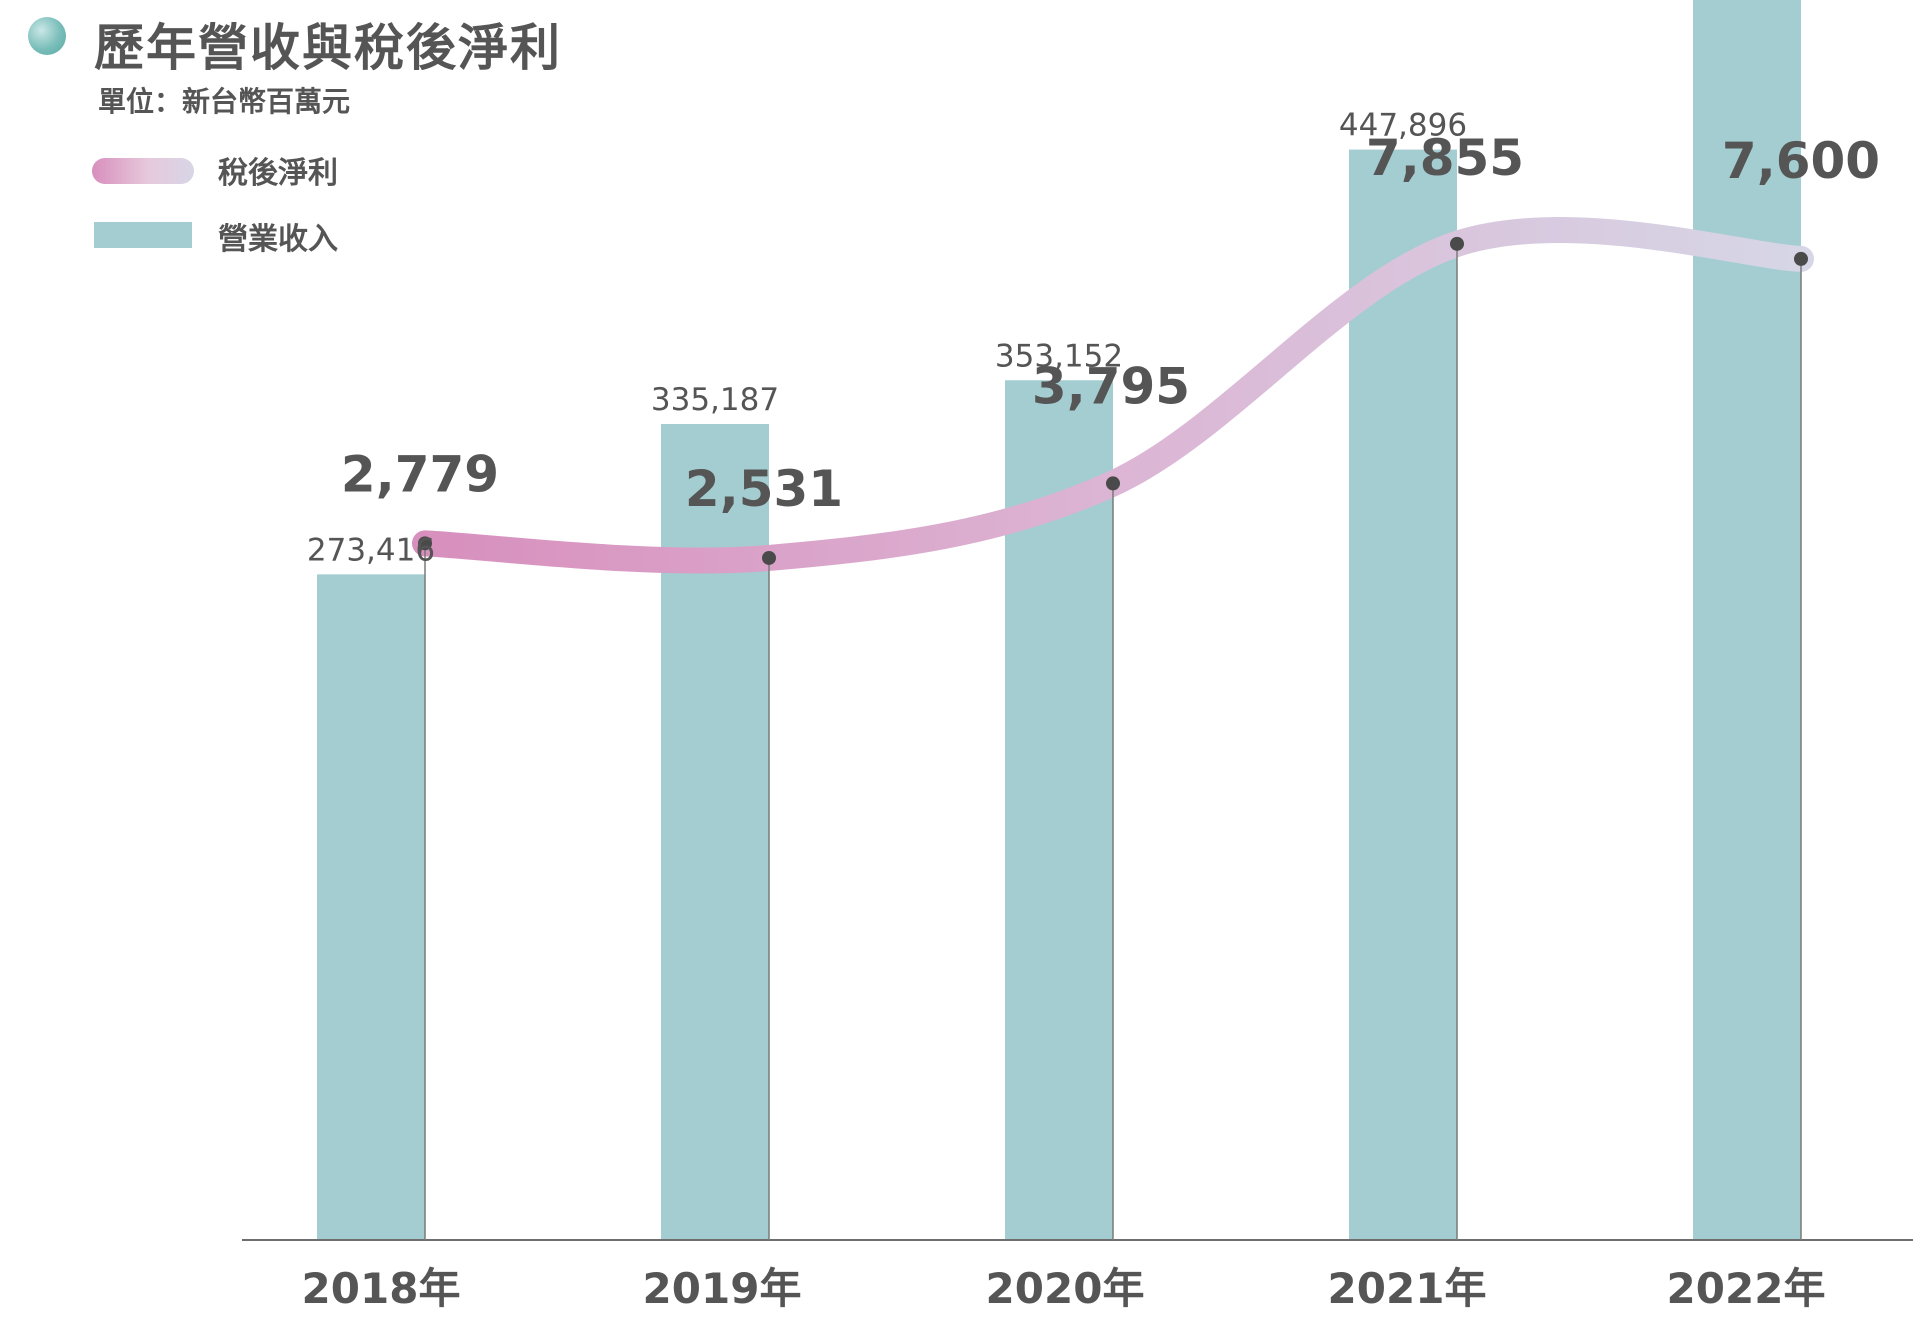 The height and width of the screenshot is (1340, 1913). I want to click on x-axis-ticks: 2018年 2019年 2020年 2021年 2022年, so click(1064, 1288).